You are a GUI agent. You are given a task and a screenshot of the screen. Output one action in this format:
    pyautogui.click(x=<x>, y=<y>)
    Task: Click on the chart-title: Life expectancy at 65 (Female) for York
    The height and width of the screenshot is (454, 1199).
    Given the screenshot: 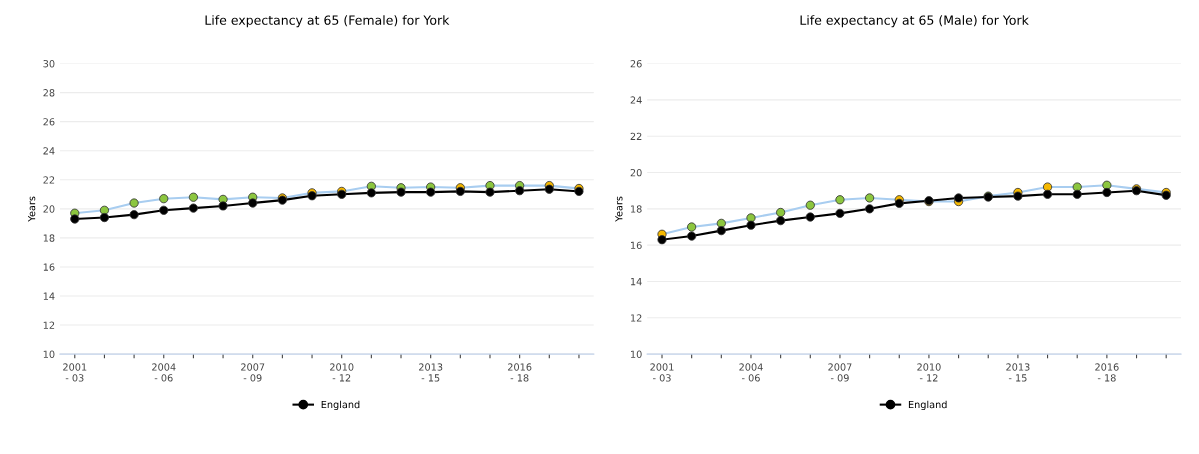 What is the action you would take?
    pyautogui.click(x=327, y=21)
    